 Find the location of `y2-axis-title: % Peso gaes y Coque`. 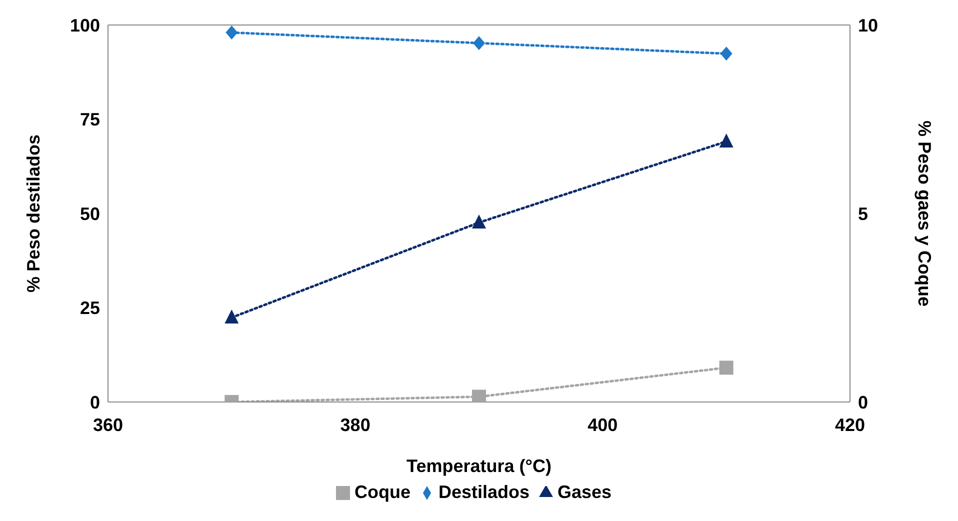

y2-axis-title: % Peso gaes y Coque is located at coordinates (924, 213).